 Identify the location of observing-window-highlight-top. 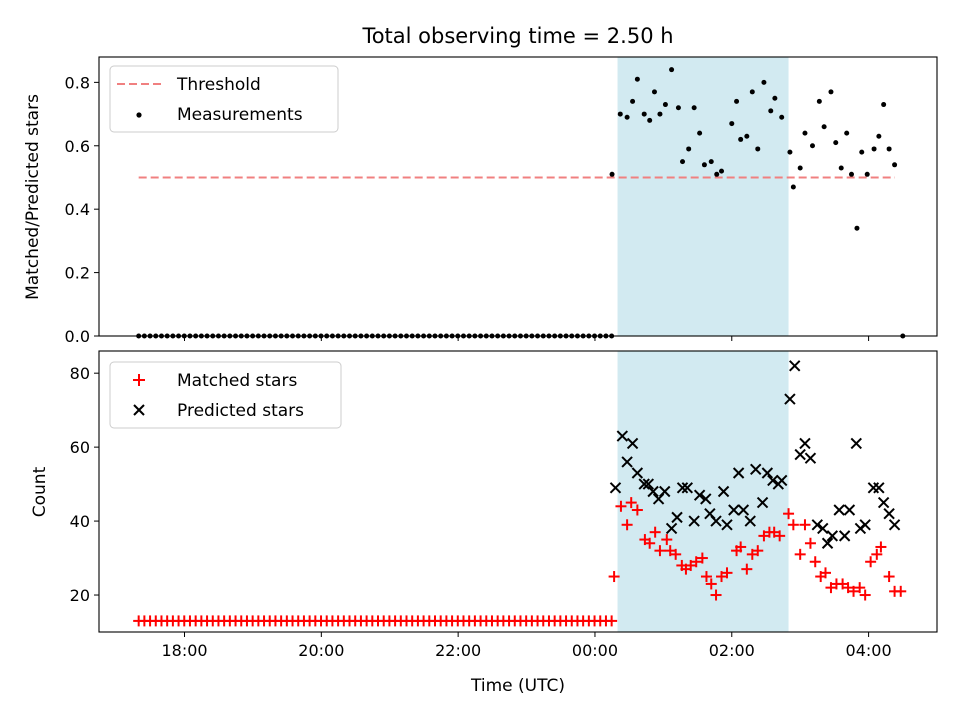
(703, 196).